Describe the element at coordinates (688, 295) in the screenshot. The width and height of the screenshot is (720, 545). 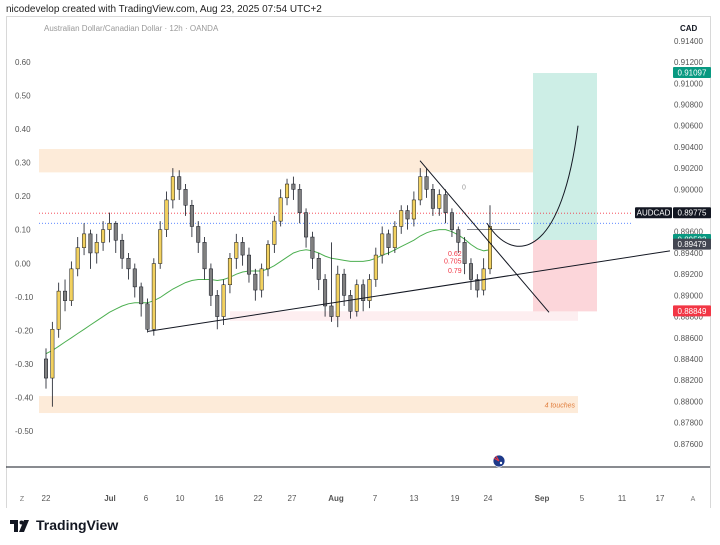
I see `price-tick: 0.89000` at that location.